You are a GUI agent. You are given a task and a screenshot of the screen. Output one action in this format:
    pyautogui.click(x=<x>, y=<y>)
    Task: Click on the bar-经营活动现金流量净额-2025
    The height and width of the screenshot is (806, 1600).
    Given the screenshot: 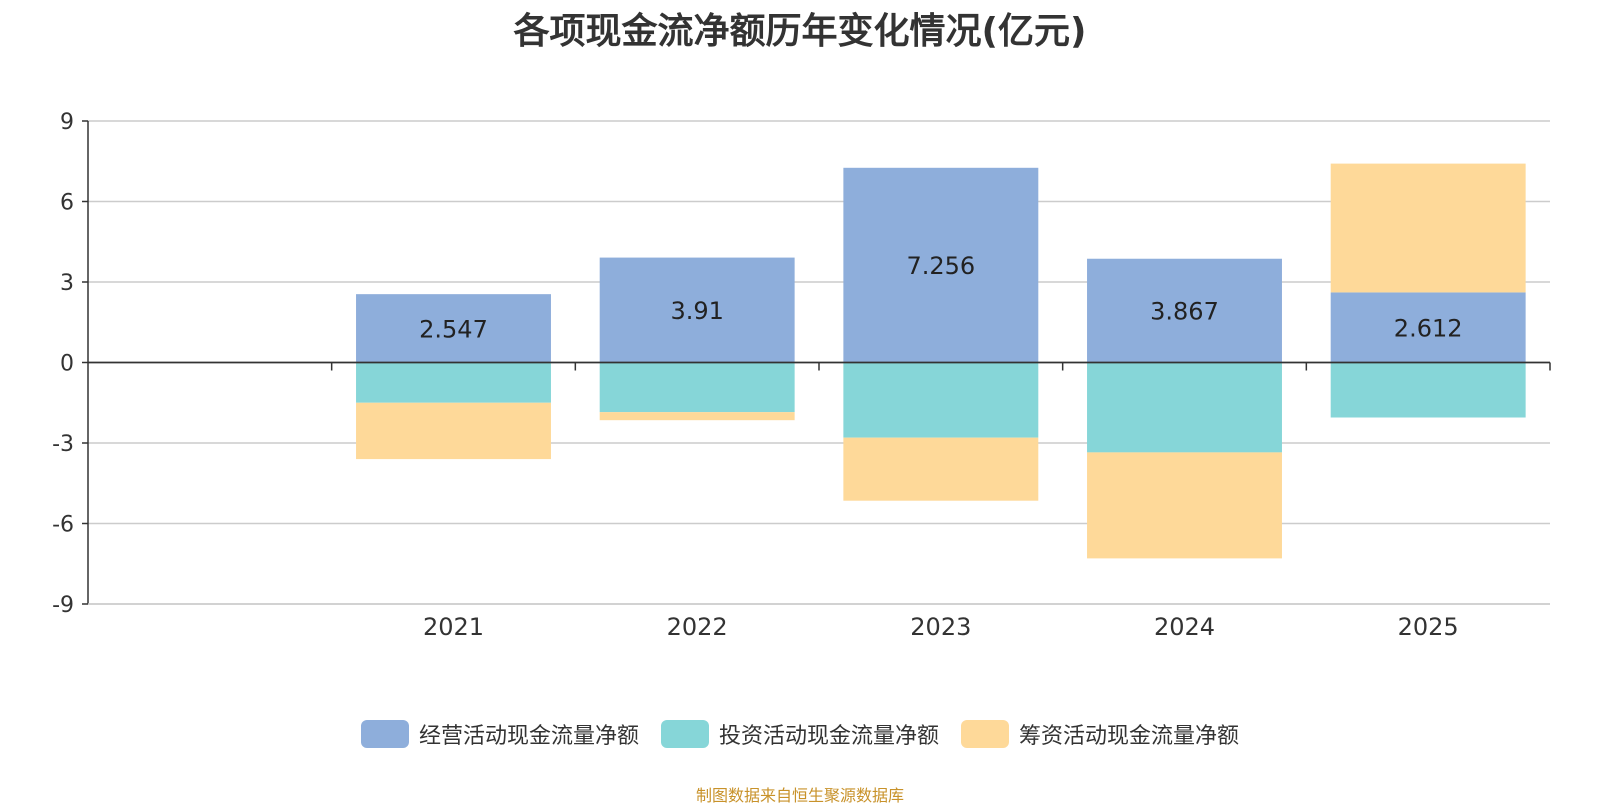 What is the action you would take?
    pyautogui.click(x=1428, y=327)
    